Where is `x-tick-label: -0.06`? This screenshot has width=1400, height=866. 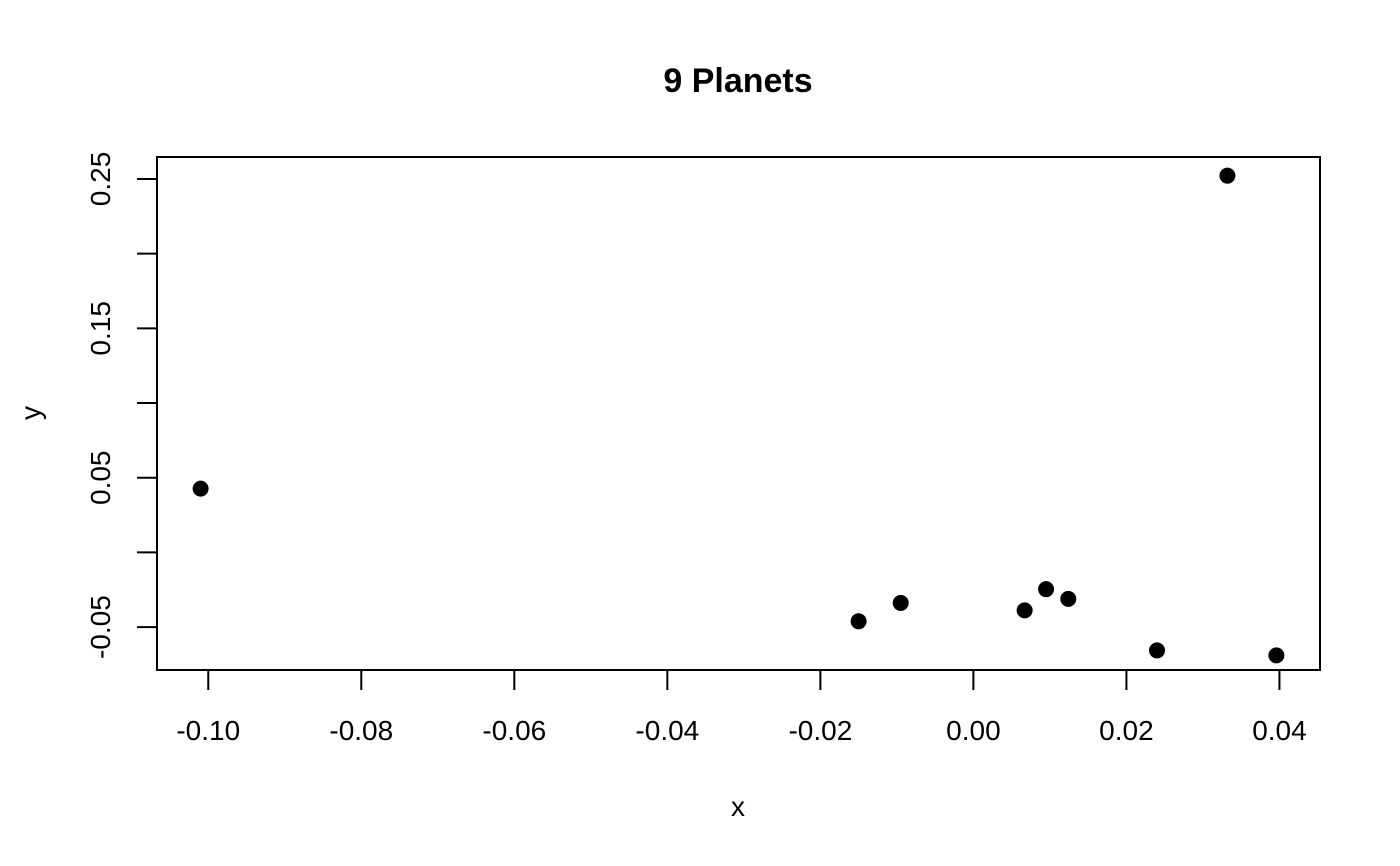
x-tick-label: -0.06 is located at coordinates (514, 730).